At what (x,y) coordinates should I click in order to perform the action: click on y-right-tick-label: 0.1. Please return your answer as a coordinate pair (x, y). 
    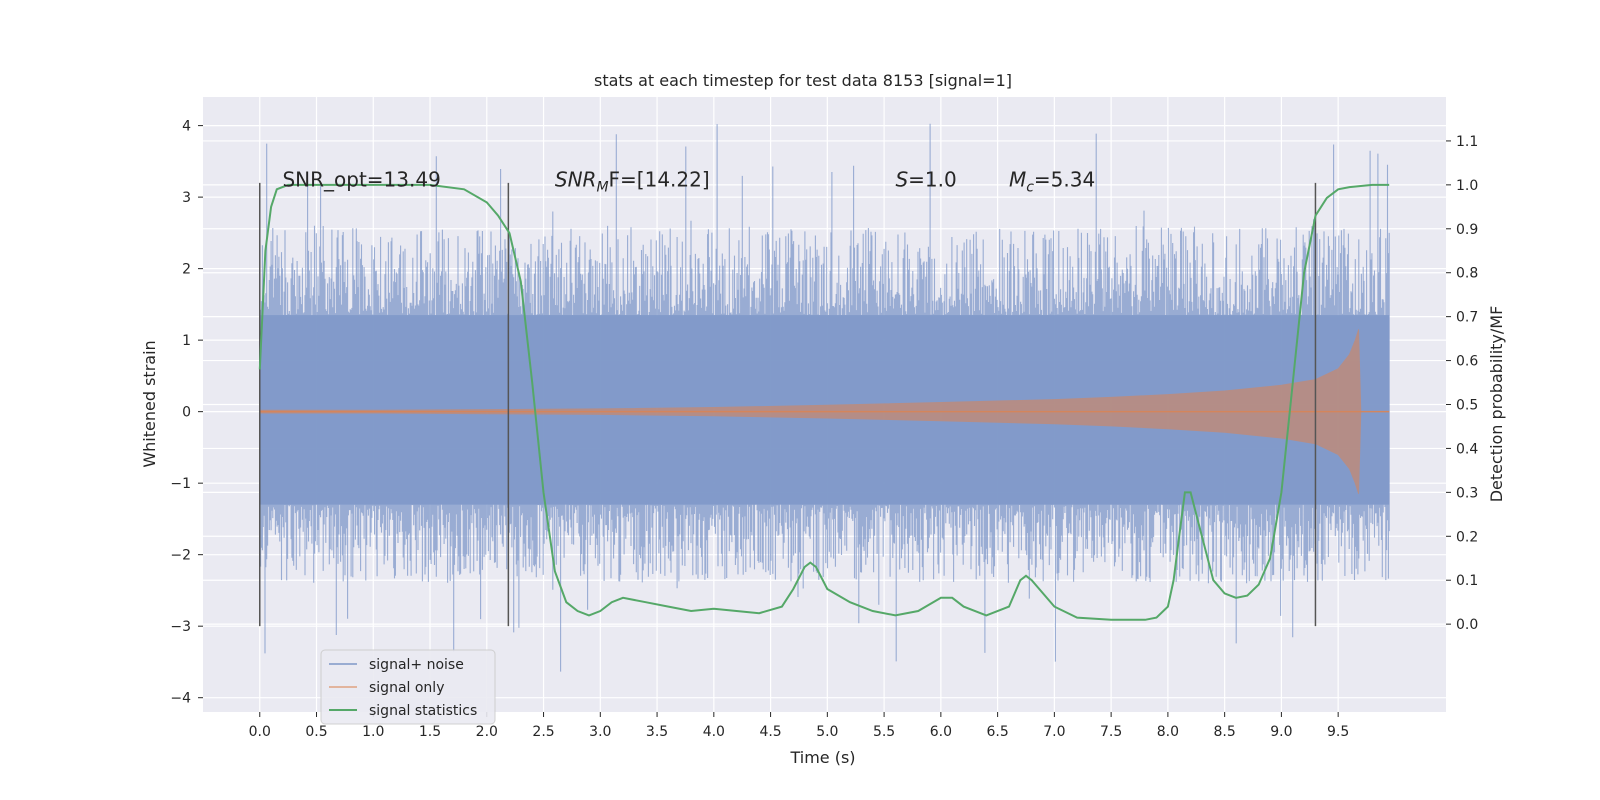
    Looking at the image, I should click on (1467, 581).